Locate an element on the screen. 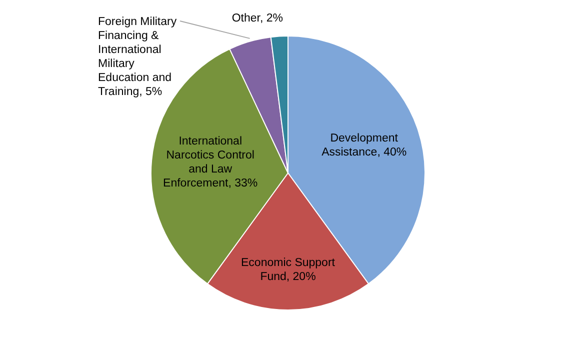  slice-label: Other, 2% is located at coordinates (257, 18).